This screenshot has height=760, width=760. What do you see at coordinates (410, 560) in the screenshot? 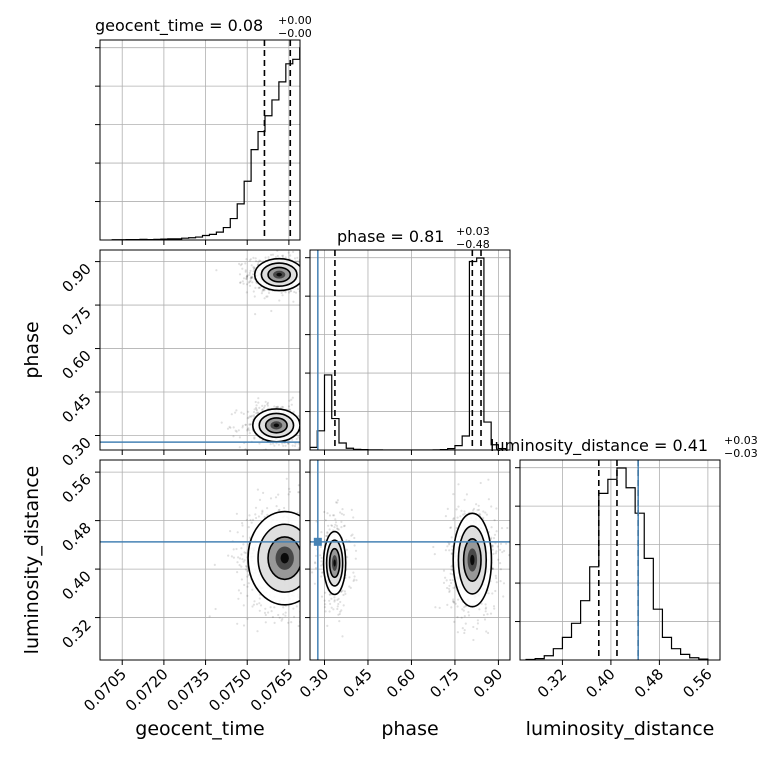
I see `panel-luminosity-distance-vs-phase` at bounding box center [410, 560].